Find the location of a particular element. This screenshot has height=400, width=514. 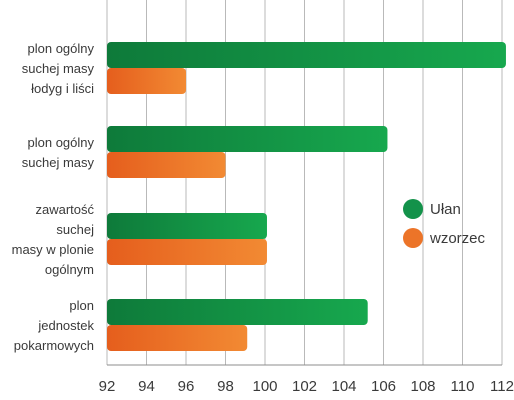

category-label: suchej is located at coordinates (75, 229).